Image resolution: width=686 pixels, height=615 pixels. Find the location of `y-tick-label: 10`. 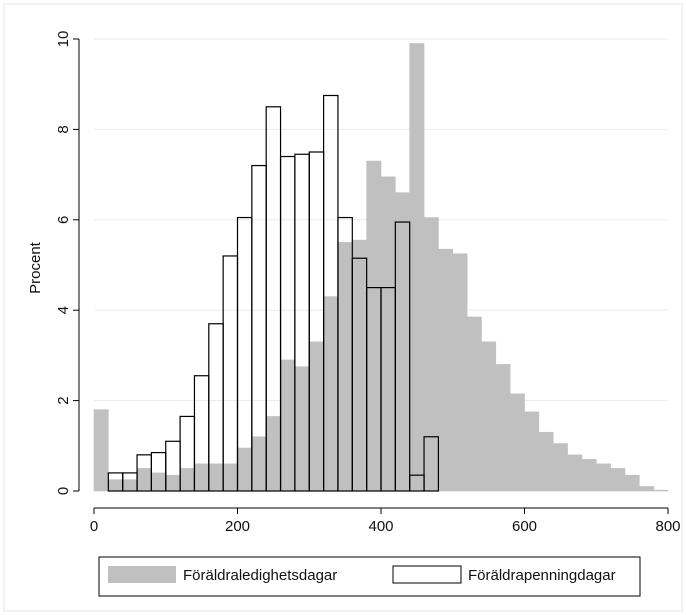

y-tick-label: 10 is located at coordinates (63, 39).